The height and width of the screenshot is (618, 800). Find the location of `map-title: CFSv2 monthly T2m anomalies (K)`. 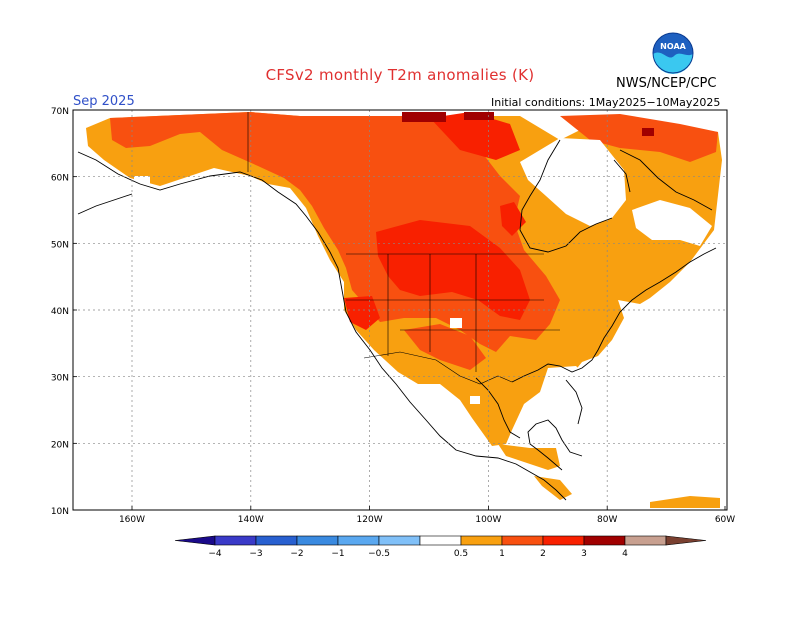

map-title: CFSv2 monthly T2m anomalies (K) is located at coordinates (400, 75).